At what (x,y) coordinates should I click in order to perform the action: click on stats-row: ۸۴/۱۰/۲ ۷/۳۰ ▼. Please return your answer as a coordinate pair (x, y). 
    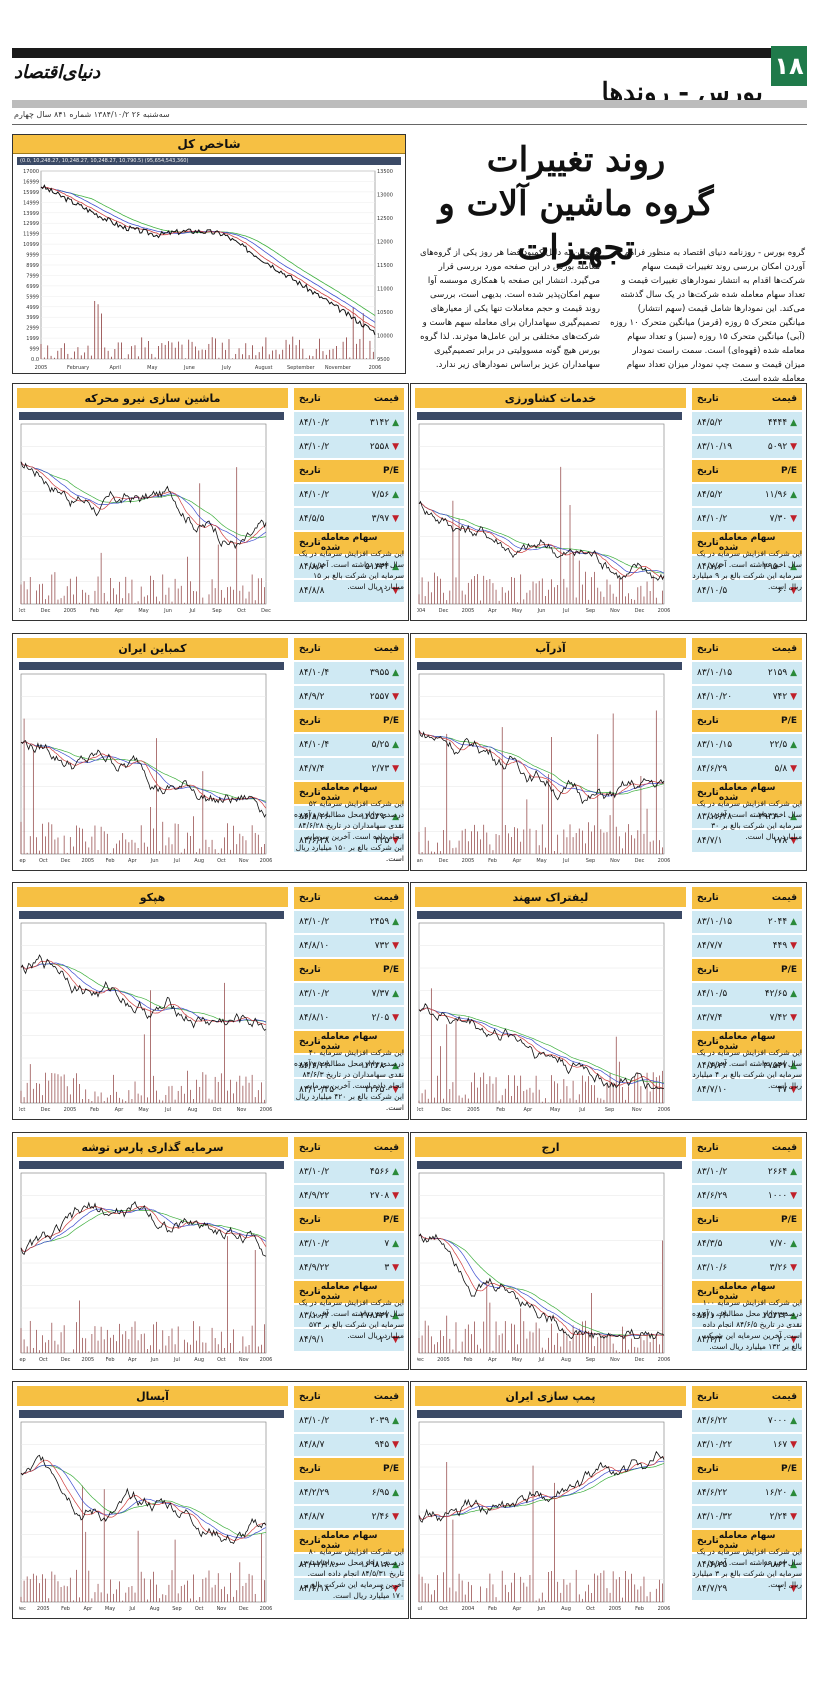
    Looking at the image, I should click on (747, 519).